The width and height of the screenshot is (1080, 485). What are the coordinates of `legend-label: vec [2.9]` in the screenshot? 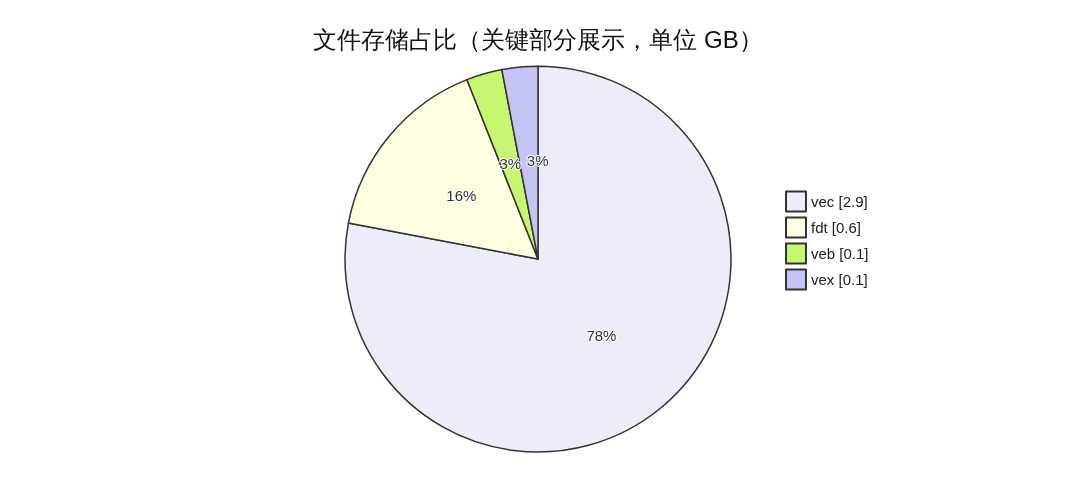 It's located at (839, 201).